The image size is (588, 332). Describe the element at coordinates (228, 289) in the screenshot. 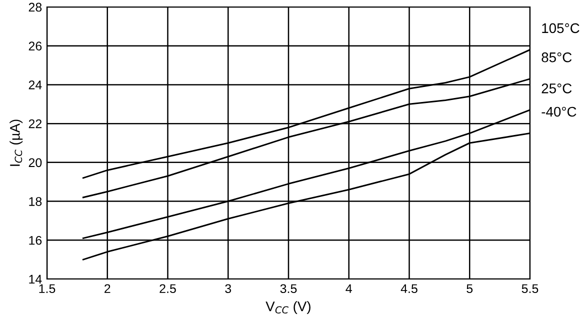

I see `x-tick-label: 3` at that location.